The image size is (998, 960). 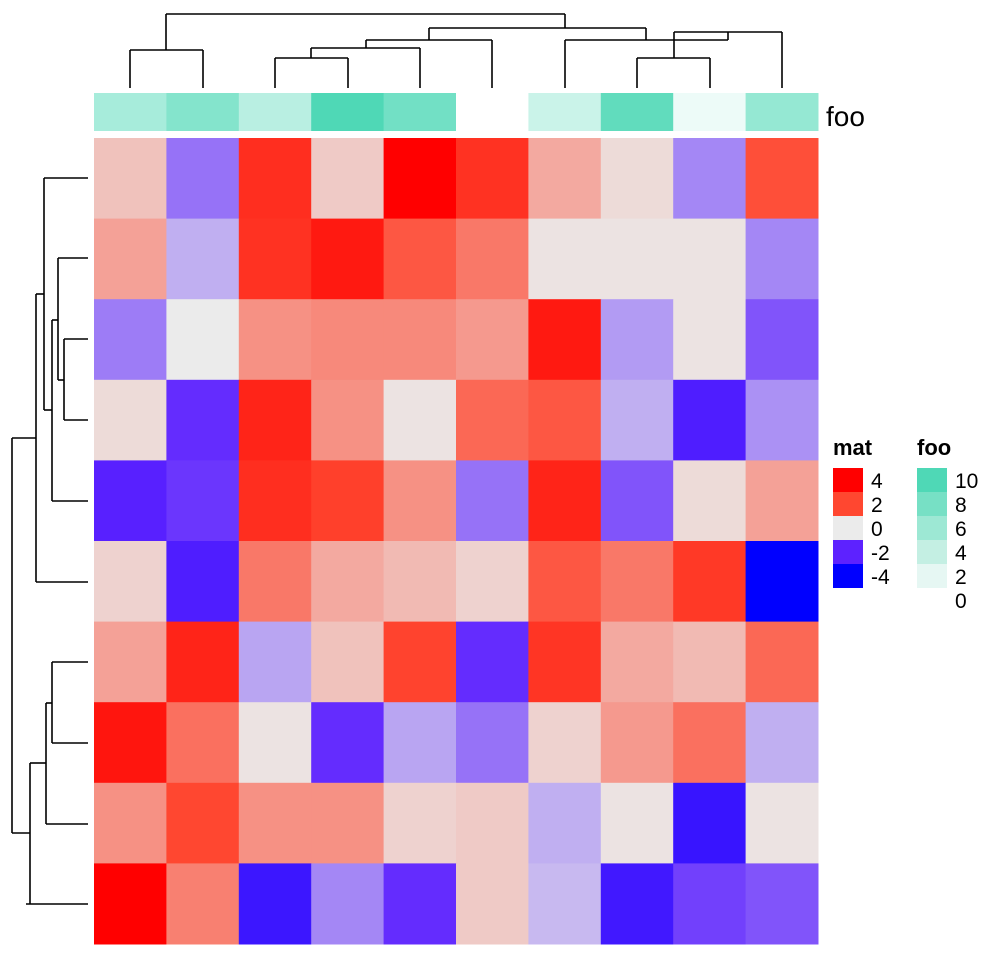 What do you see at coordinates (961, 601) in the screenshot?
I see `legend-foo-label: 0` at bounding box center [961, 601].